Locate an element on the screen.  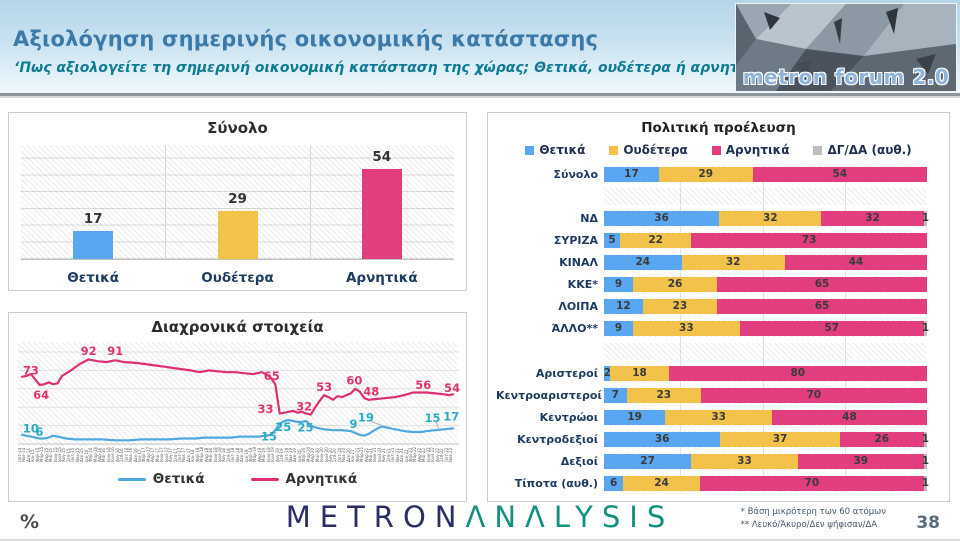
bar-value-label: 17 is located at coordinates (93, 218).